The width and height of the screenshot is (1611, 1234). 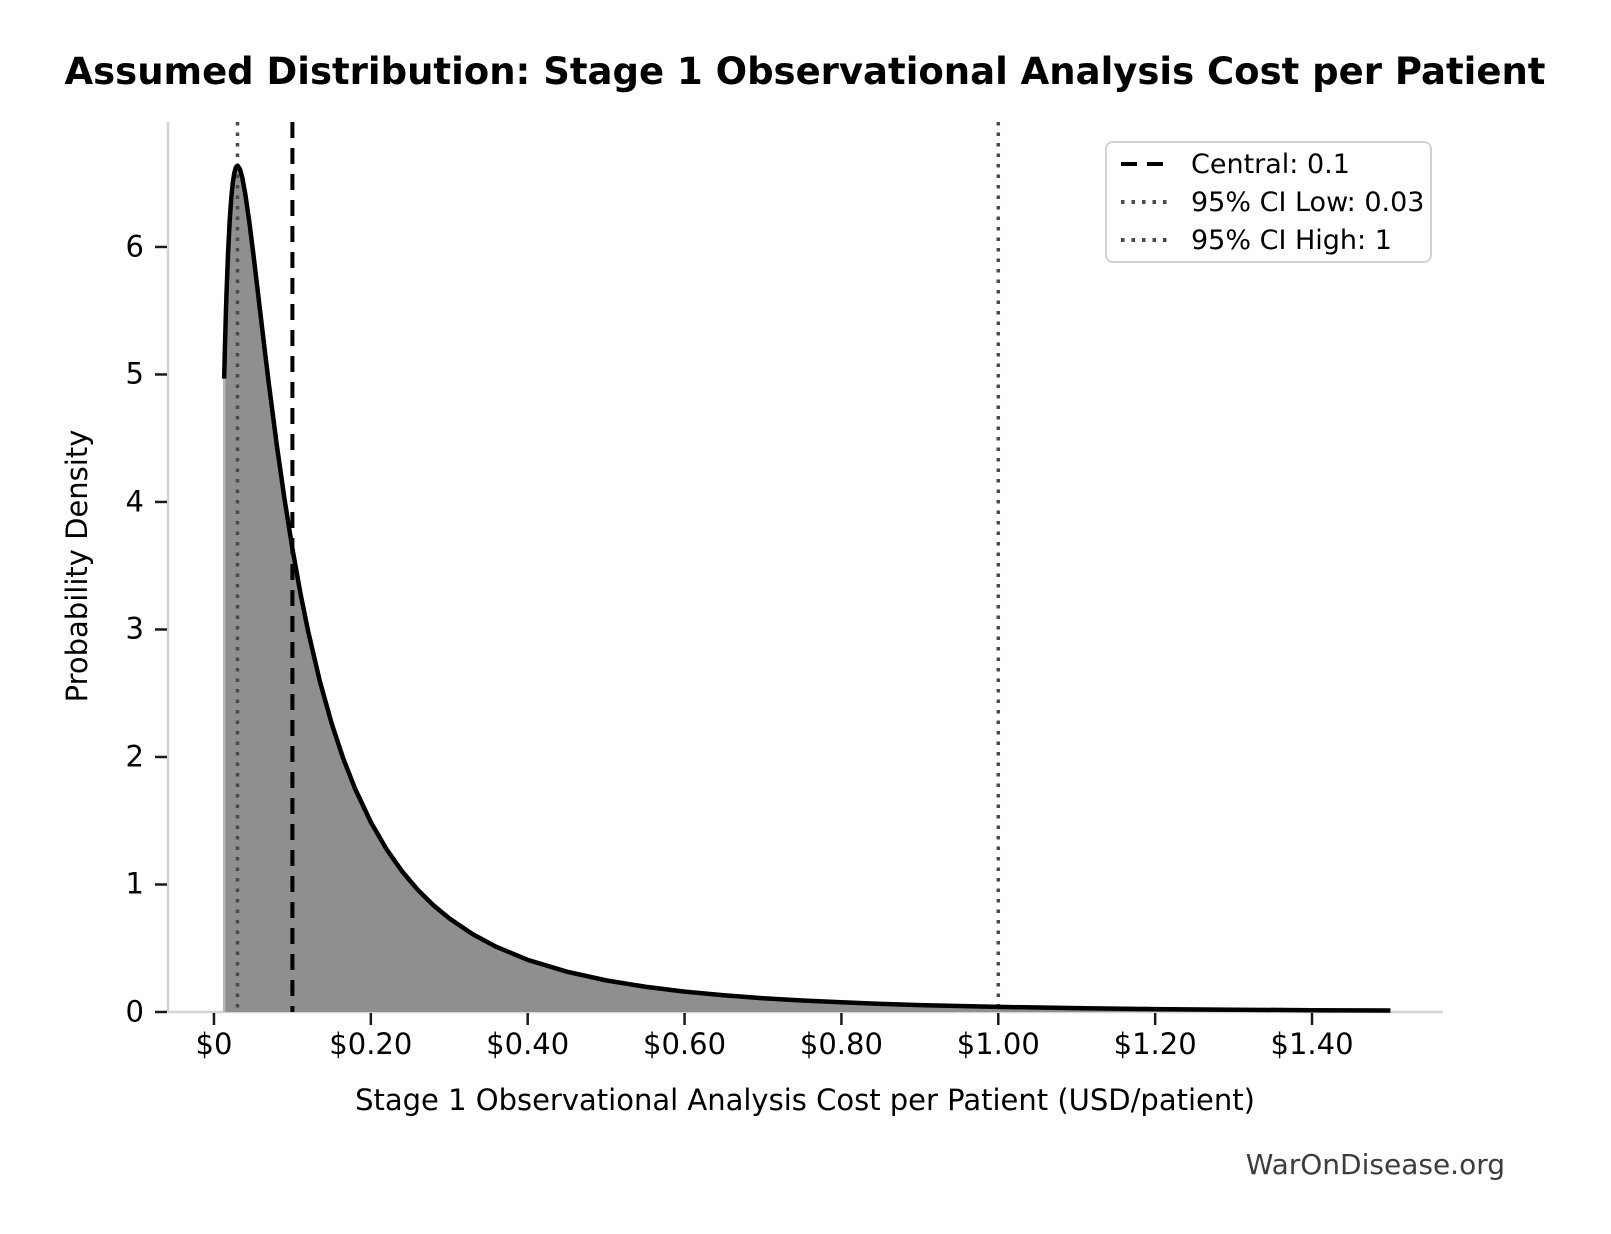 What do you see at coordinates (1308, 202) in the screenshot?
I see `legend-label: 95% CI Low: 0.03` at bounding box center [1308, 202].